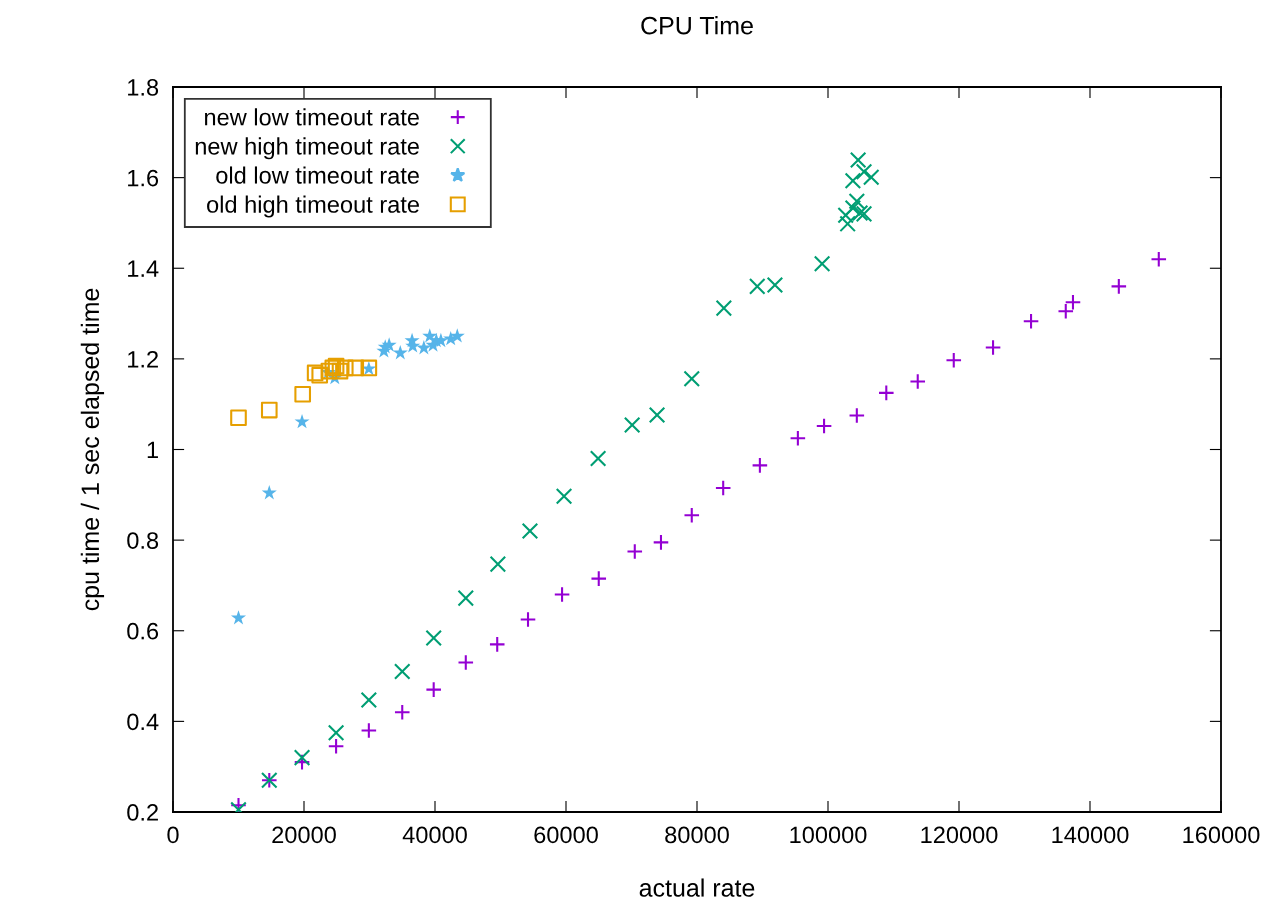 Image resolution: width=1280 pixels, height=922 pixels. Describe the element at coordinates (304, 835) in the screenshot. I see `x-tick-label: 20000` at that location.